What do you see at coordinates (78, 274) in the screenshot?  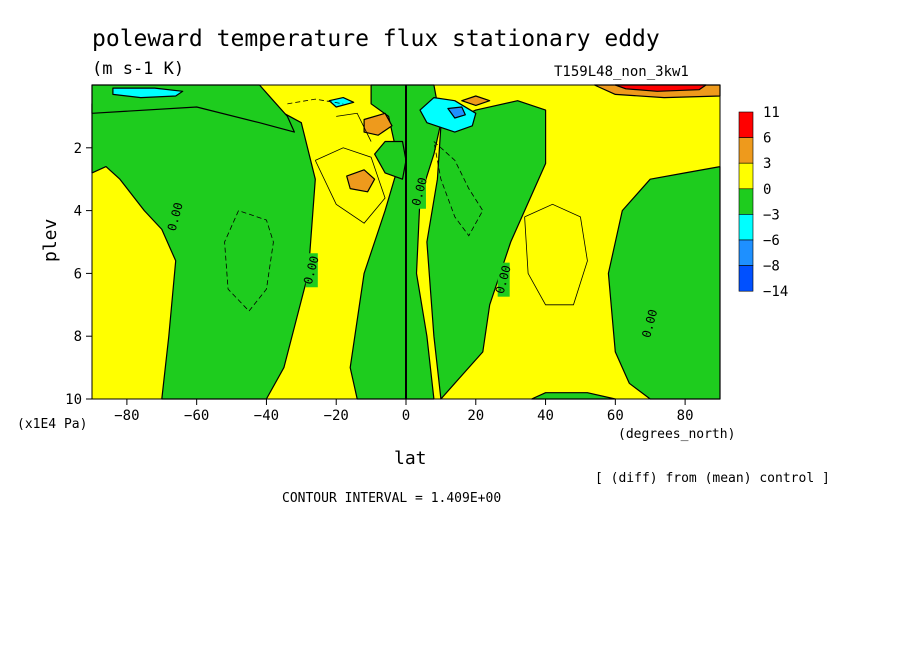 I see `y-tick-label: 6` at bounding box center [78, 274].